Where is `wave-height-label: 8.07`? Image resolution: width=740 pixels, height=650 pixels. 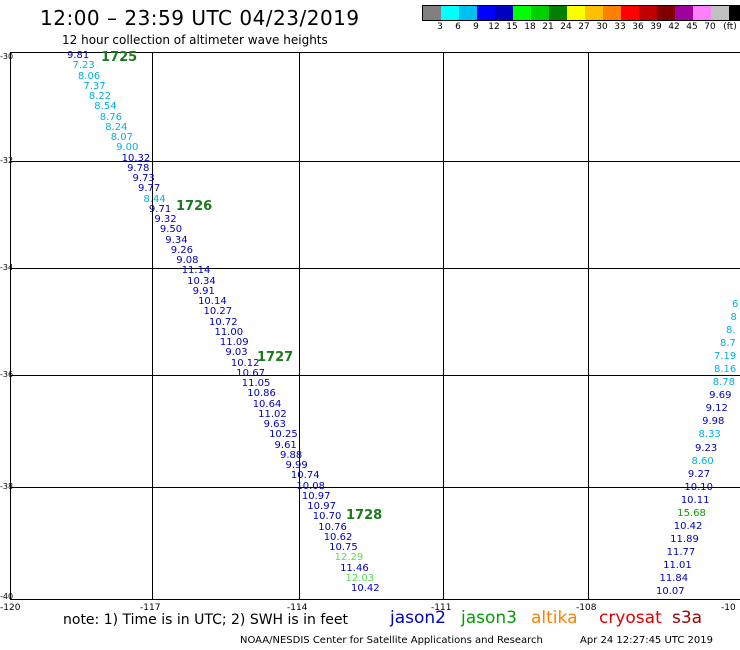 wave-height-label: 8.07 is located at coordinates (121, 137).